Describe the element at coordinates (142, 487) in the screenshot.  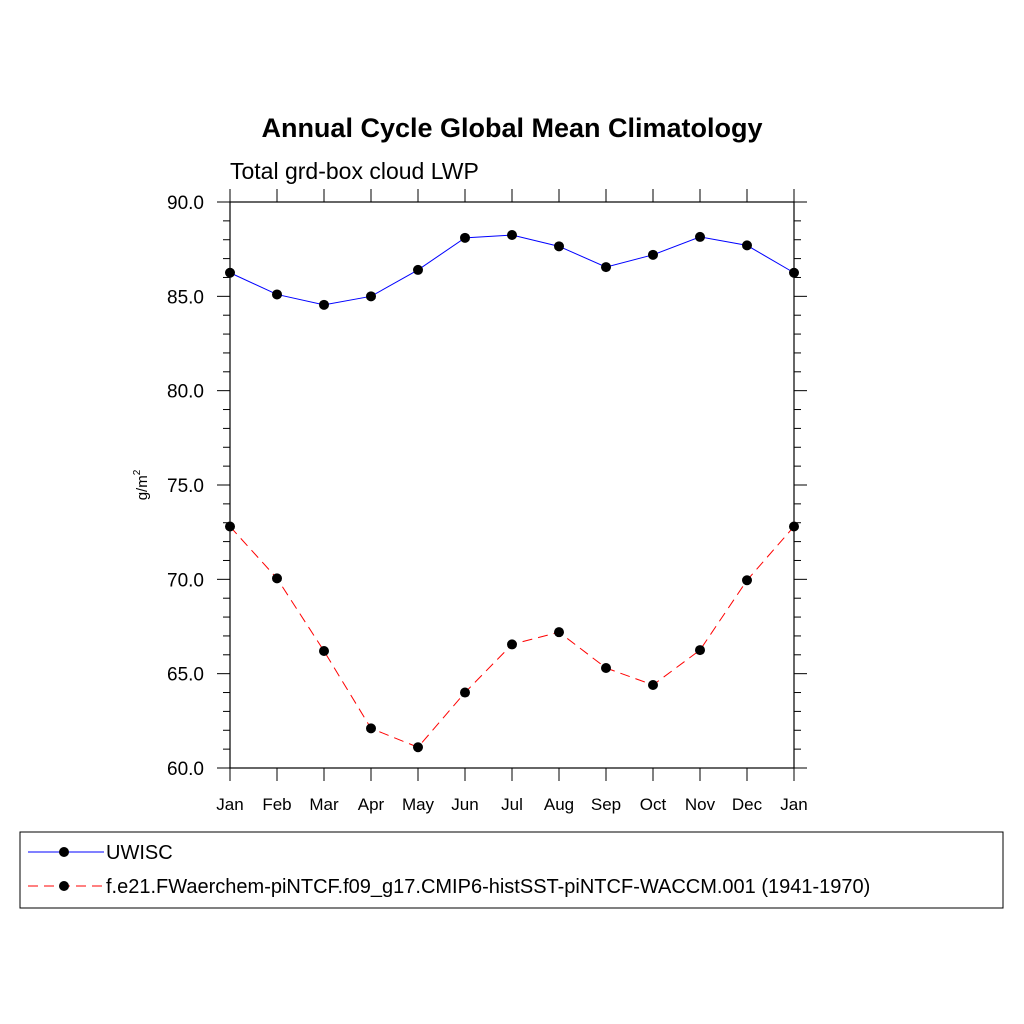
I see `y-axis-label-unit: g/m` at that location.